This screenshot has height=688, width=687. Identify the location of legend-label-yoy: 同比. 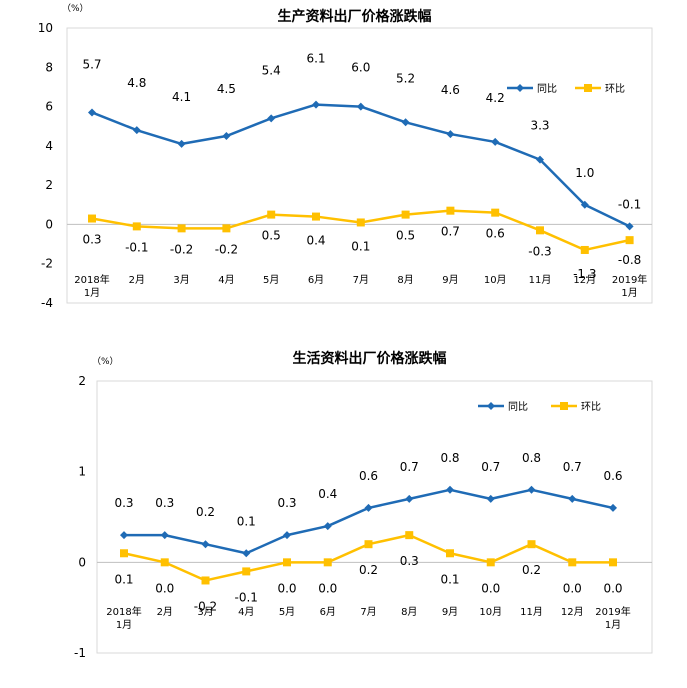
(518, 407).